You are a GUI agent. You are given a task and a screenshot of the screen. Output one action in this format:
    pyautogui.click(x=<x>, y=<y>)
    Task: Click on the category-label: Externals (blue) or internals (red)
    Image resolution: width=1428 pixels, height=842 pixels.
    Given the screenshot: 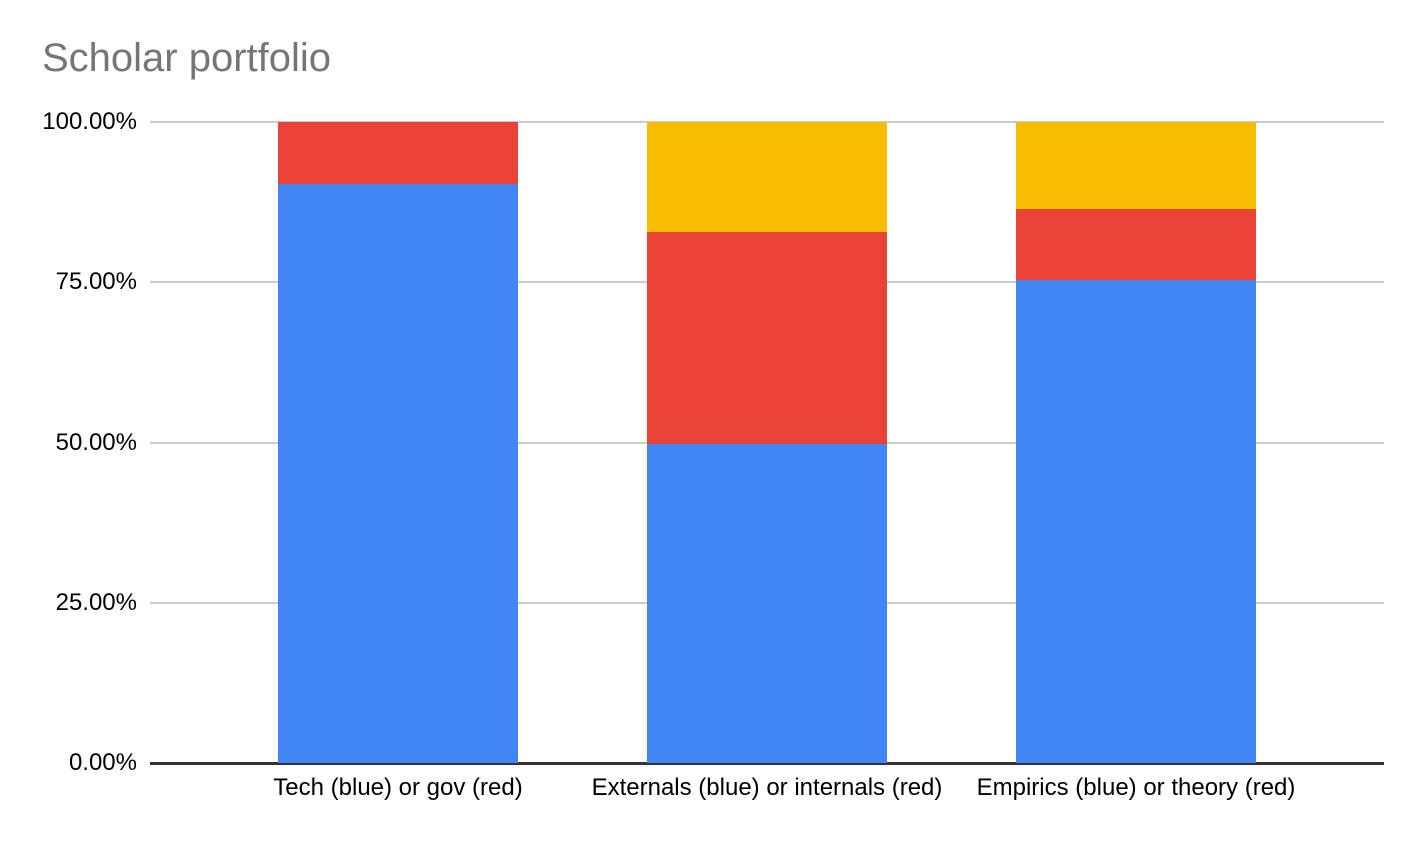 What is the action you would take?
    pyautogui.click(x=767, y=787)
    